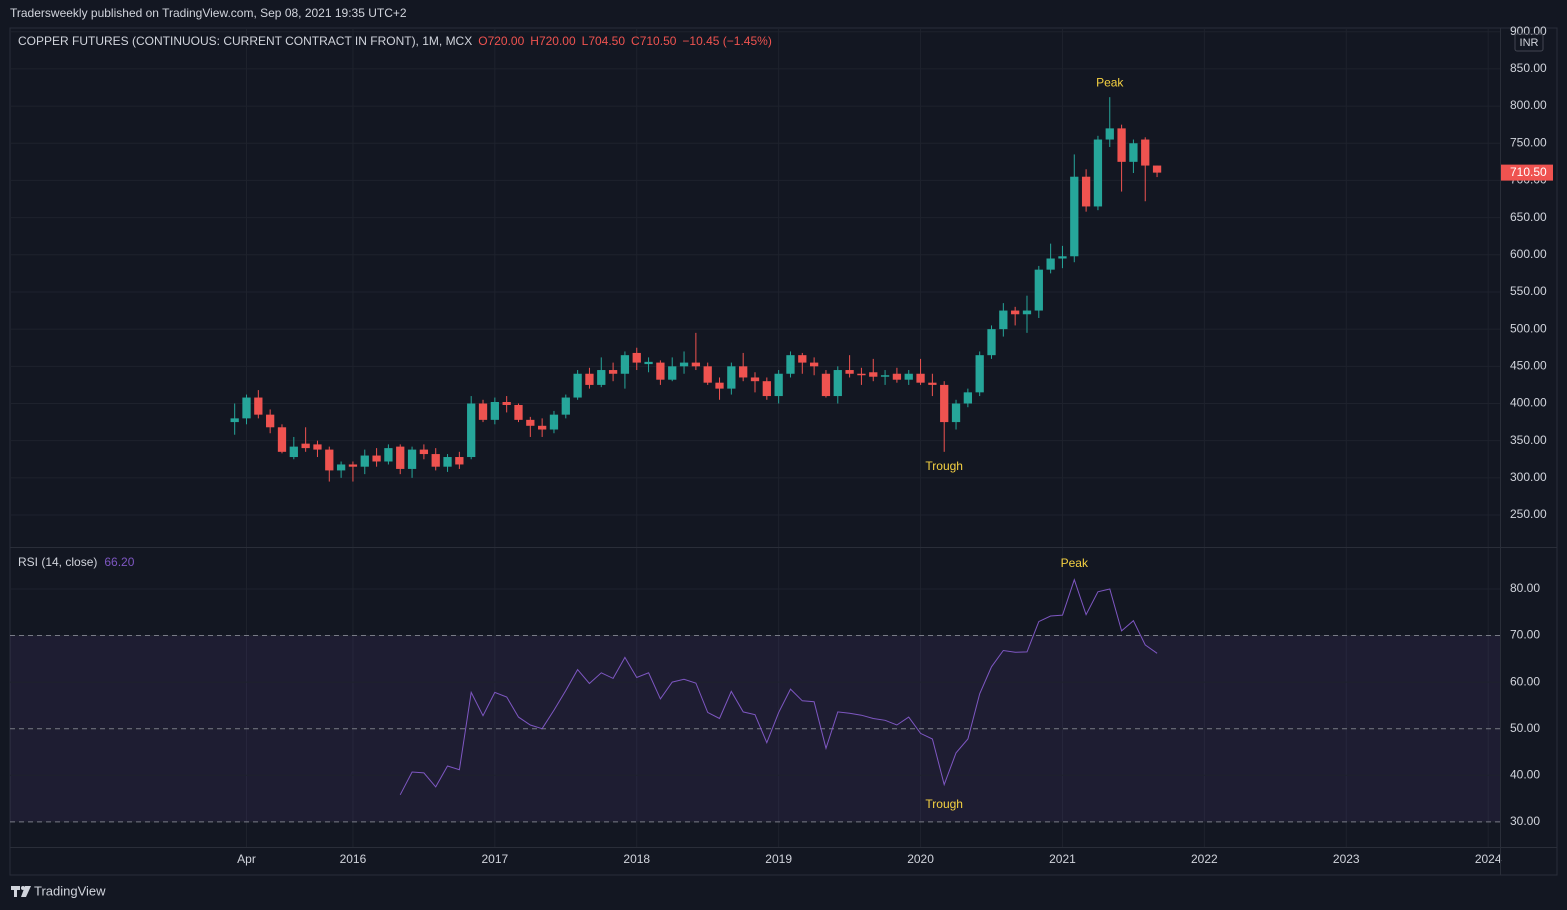 Image resolution: width=1567 pixels, height=910 pixels. Describe the element at coordinates (1204, 859) in the screenshot. I see `x-tick-label: 2022` at that location.